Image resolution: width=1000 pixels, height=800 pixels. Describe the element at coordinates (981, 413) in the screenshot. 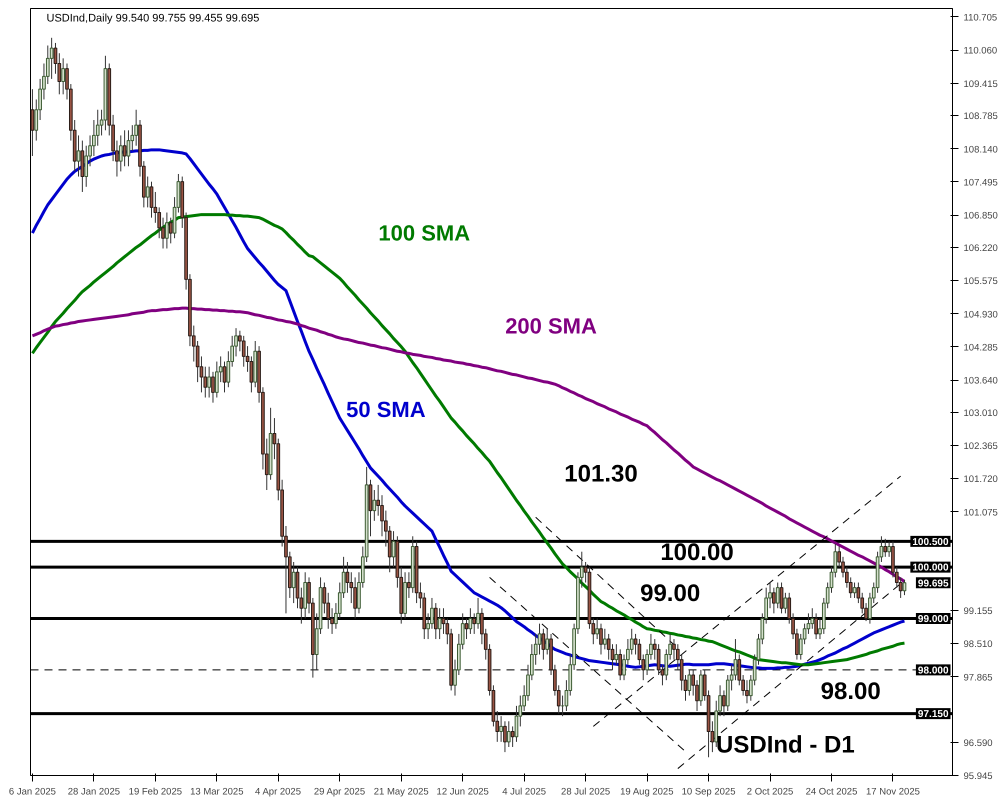

I see `y-tick-label: 103.010` at that location.